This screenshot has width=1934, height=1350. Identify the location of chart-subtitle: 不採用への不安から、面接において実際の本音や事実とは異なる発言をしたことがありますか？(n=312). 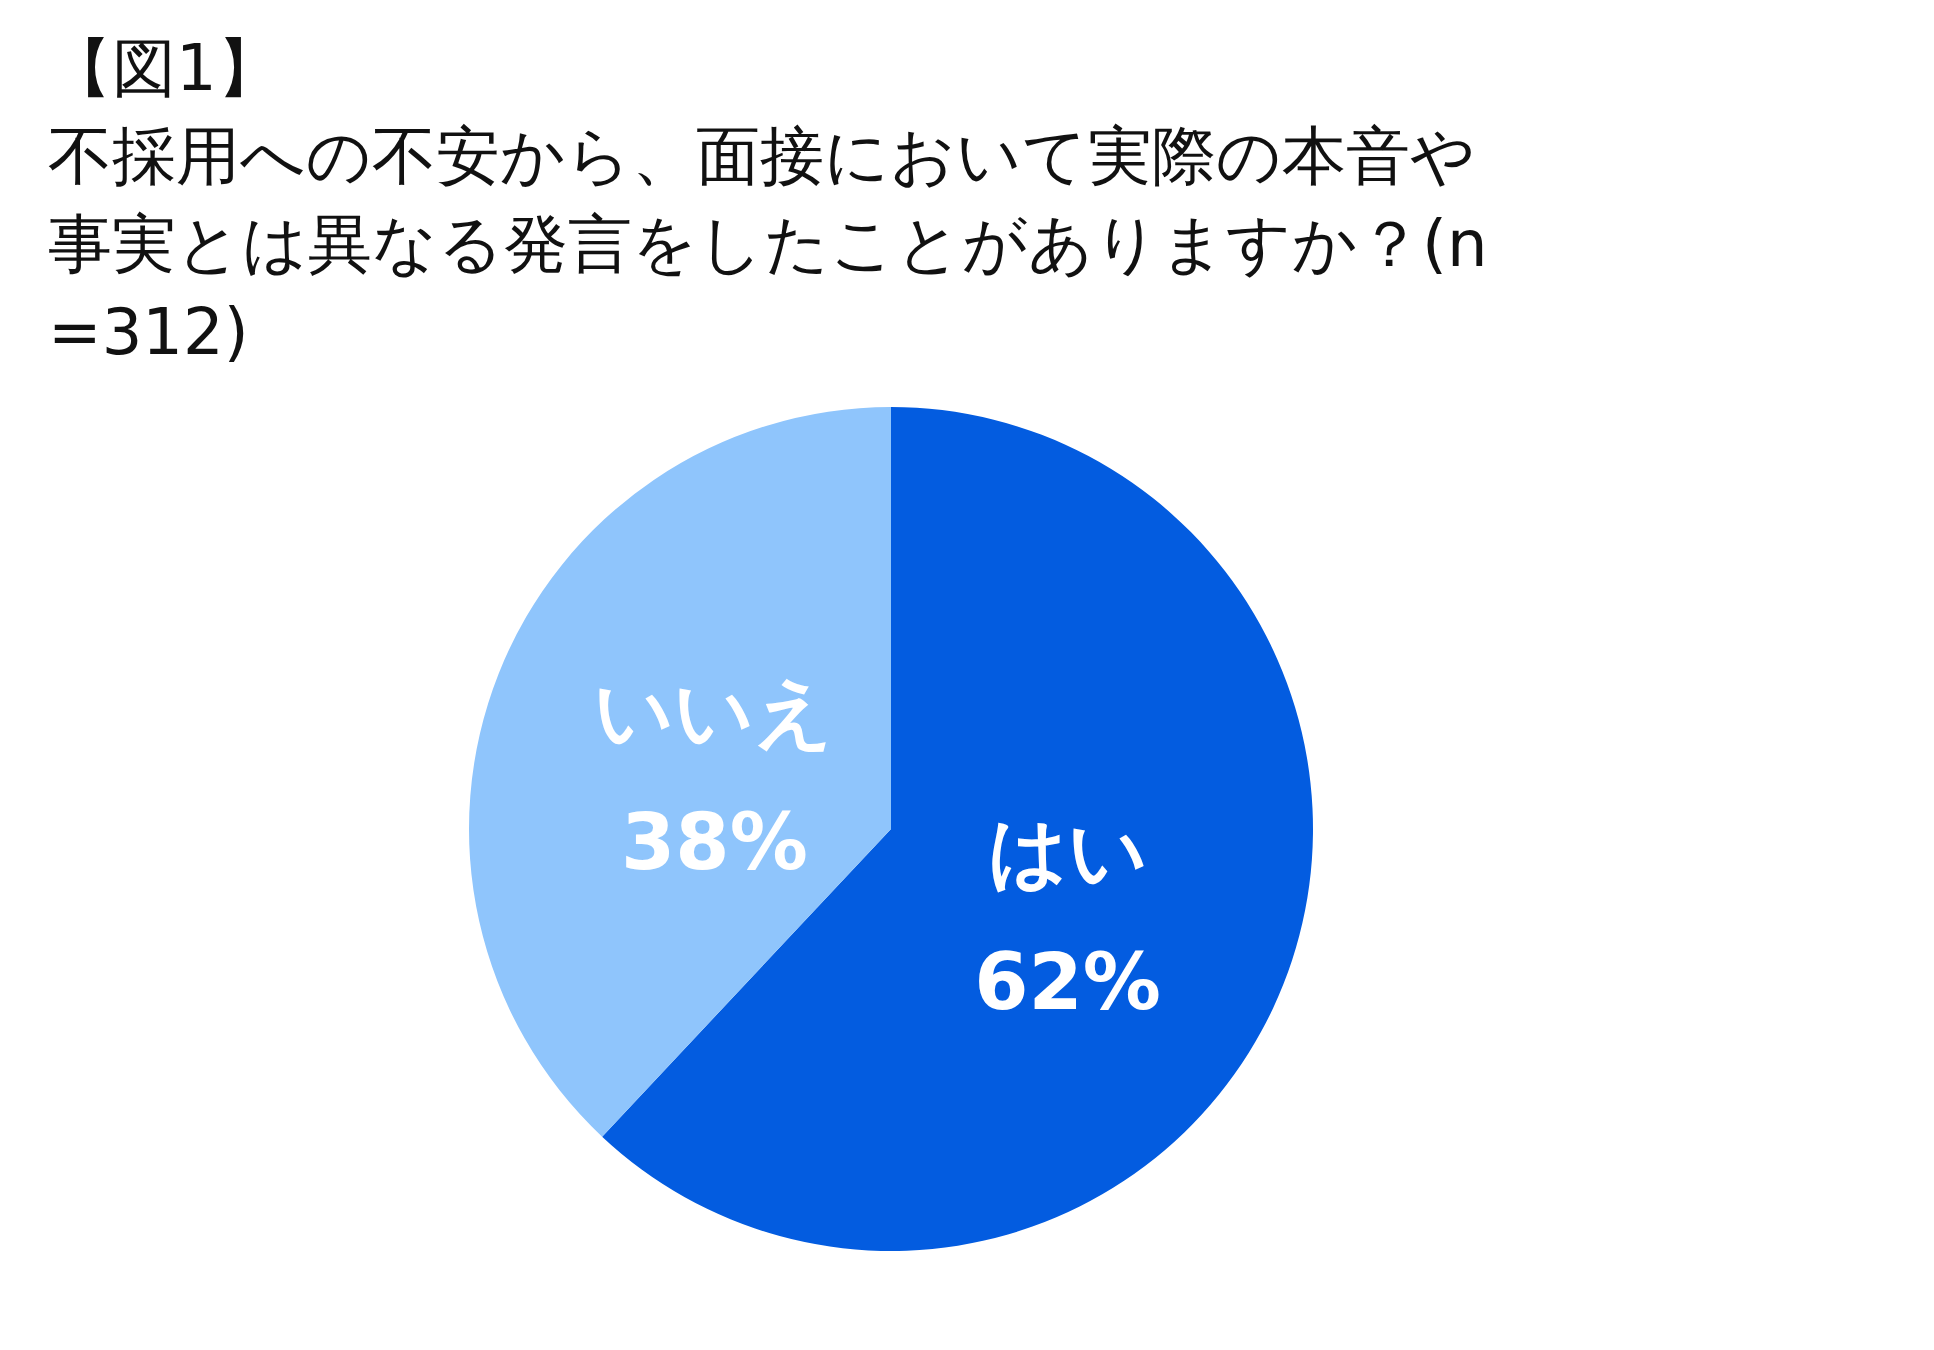
(768, 244).